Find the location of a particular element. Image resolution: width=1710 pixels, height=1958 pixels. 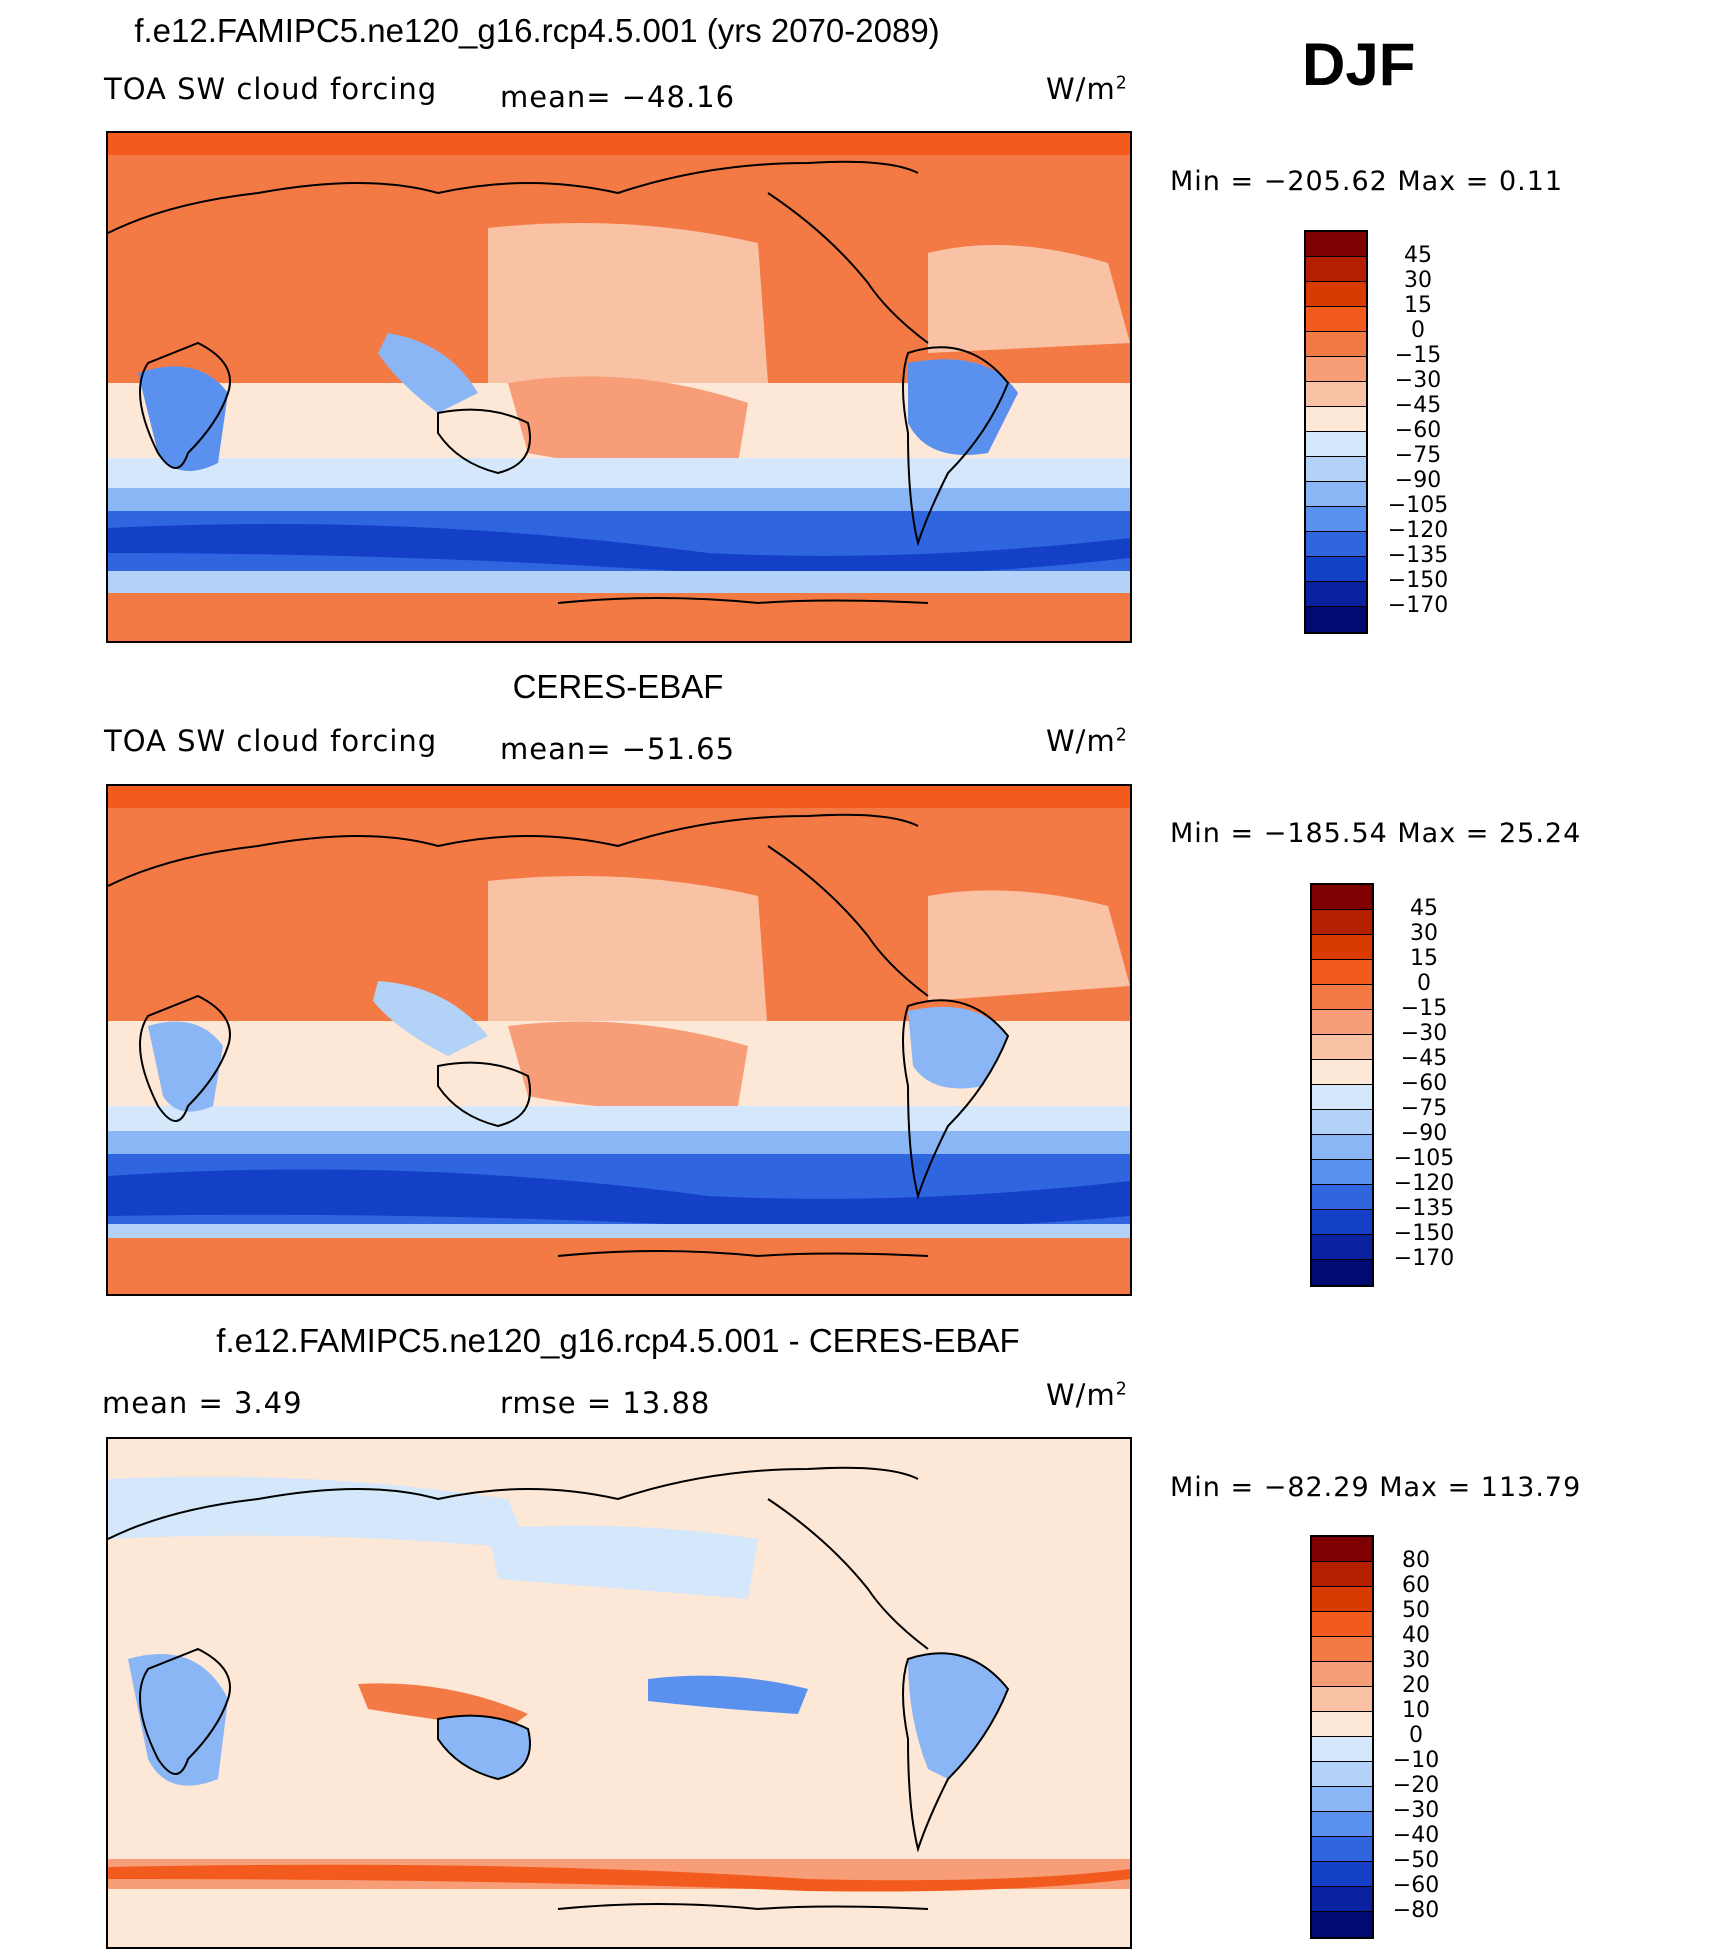

panel-1-minmax: Min = −205.62 Max = 0.11 is located at coordinates (1367, 181).